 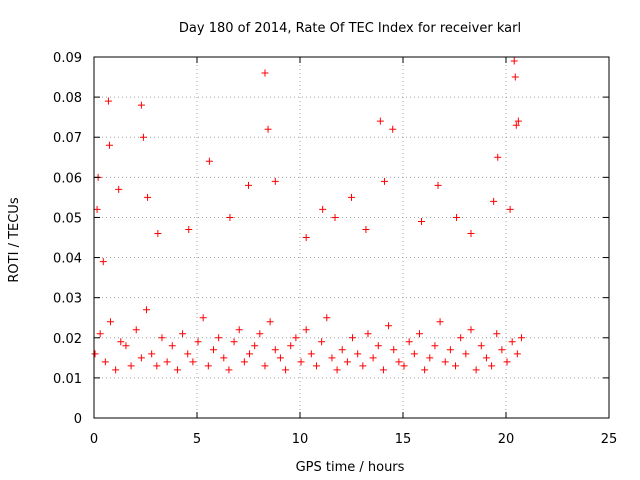 What do you see at coordinates (300, 439) in the screenshot?
I see `x-tick-label: 10` at bounding box center [300, 439].